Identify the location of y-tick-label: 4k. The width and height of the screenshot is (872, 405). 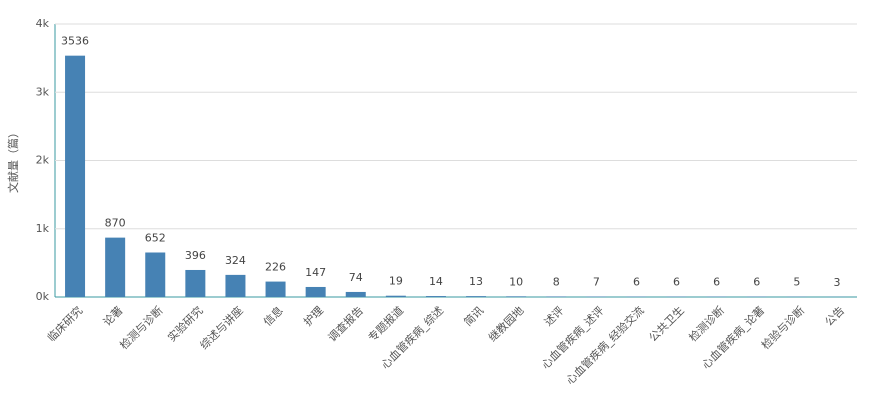
(43, 23).